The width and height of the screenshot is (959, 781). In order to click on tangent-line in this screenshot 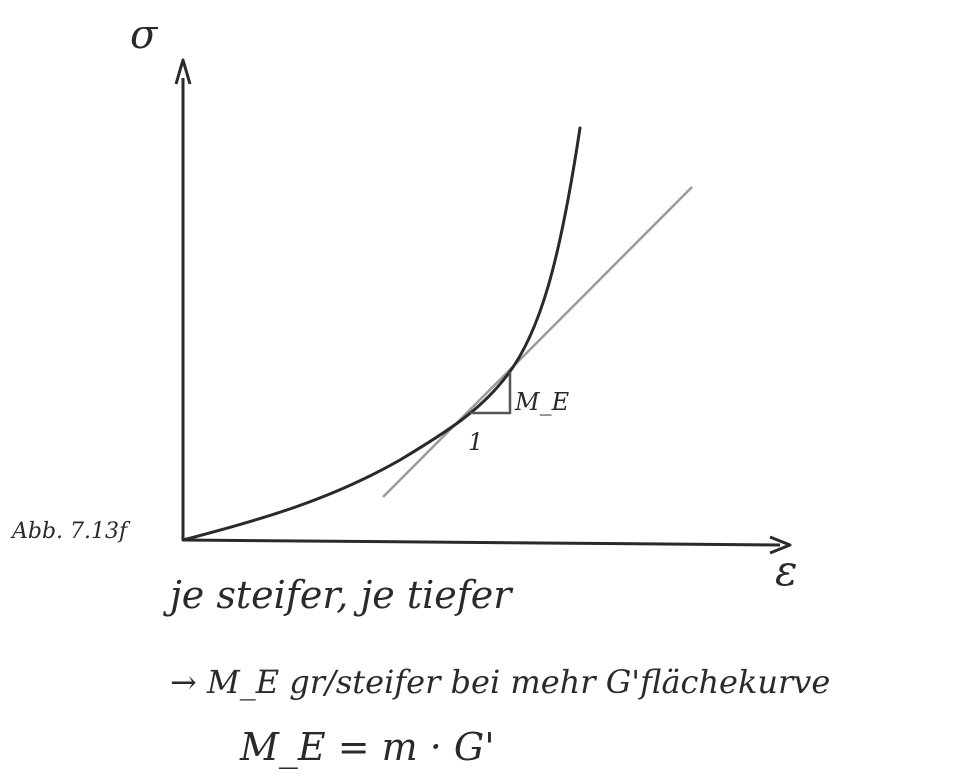, I will do `click(537, 342)`.